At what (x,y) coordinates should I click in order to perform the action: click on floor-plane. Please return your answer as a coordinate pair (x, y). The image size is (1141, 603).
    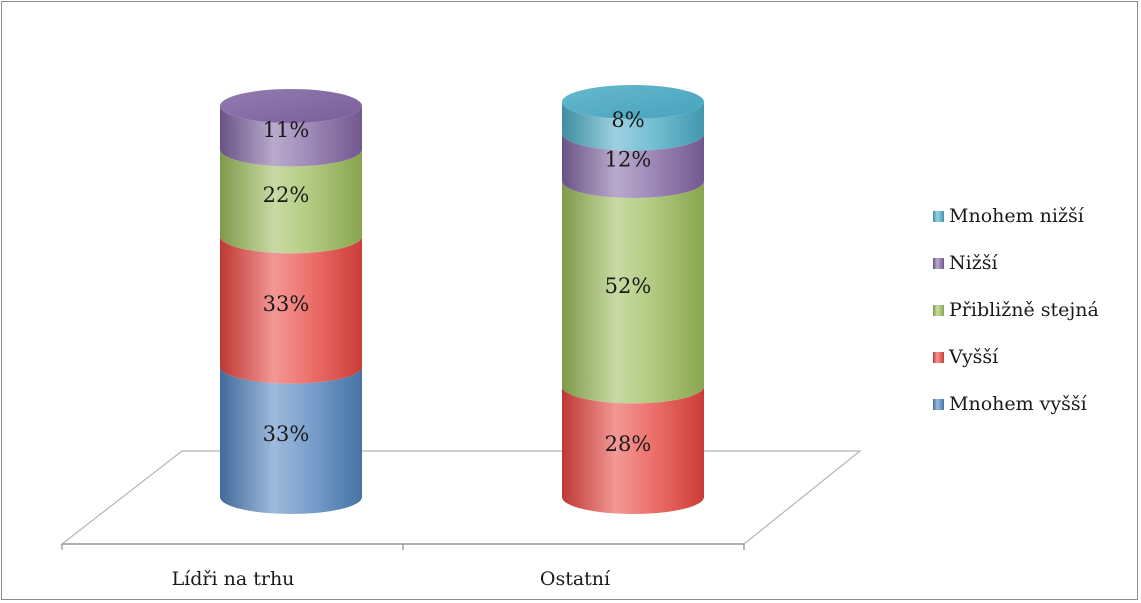
    Looking at the image, I should click on (461, 497).